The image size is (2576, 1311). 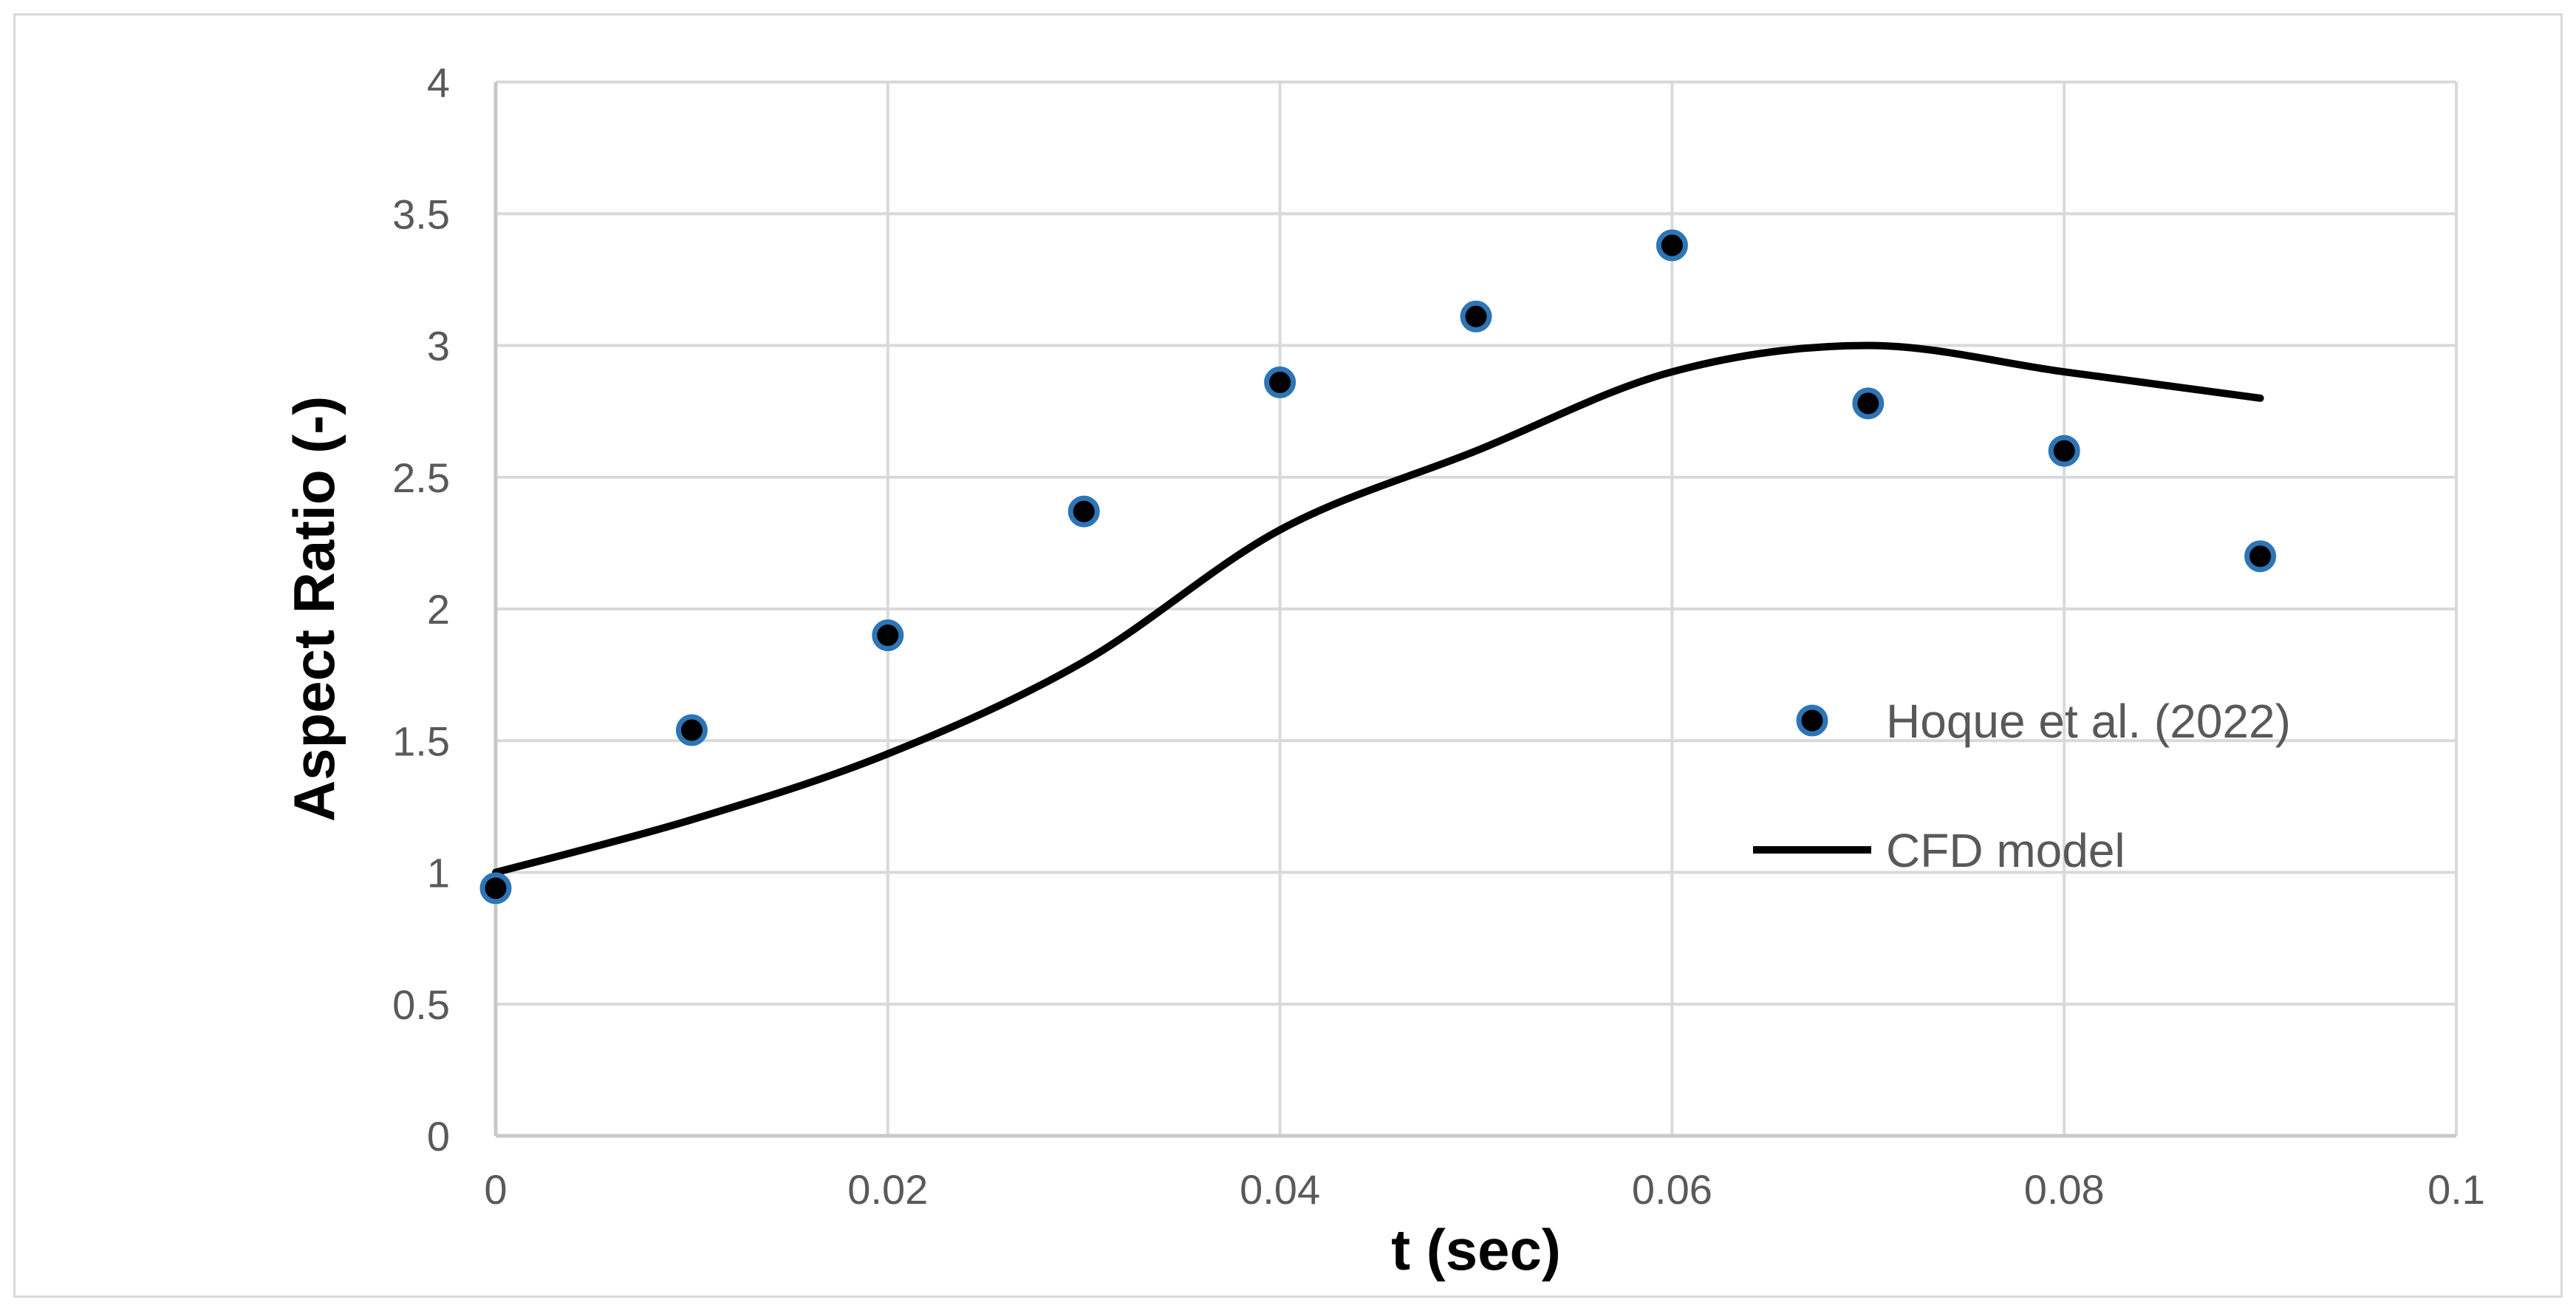 I want to click on y-tick-label: 1.5, so click(x=421, y=741).